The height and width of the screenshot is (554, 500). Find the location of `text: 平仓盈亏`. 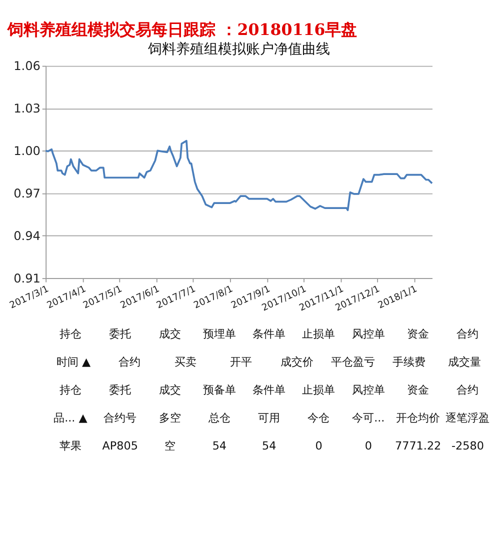

text: 平仓盈亏 is located at coordinates (352, 362).